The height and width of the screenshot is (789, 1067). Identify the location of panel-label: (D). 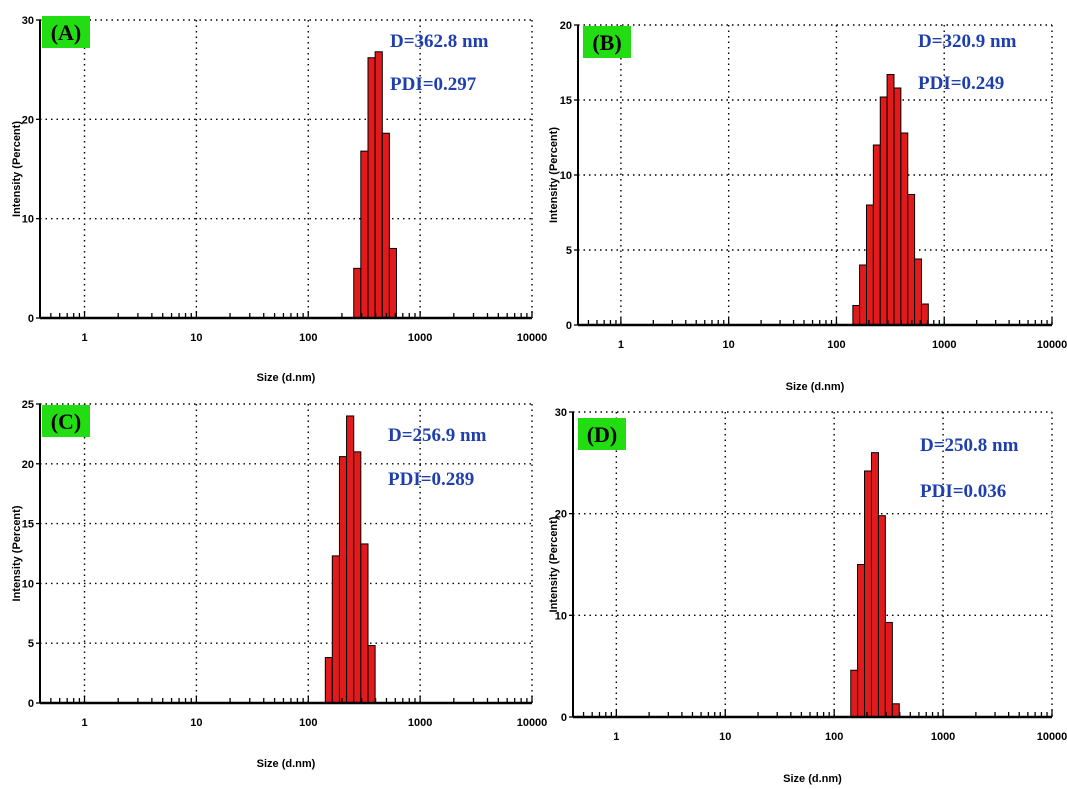
(602, 434).